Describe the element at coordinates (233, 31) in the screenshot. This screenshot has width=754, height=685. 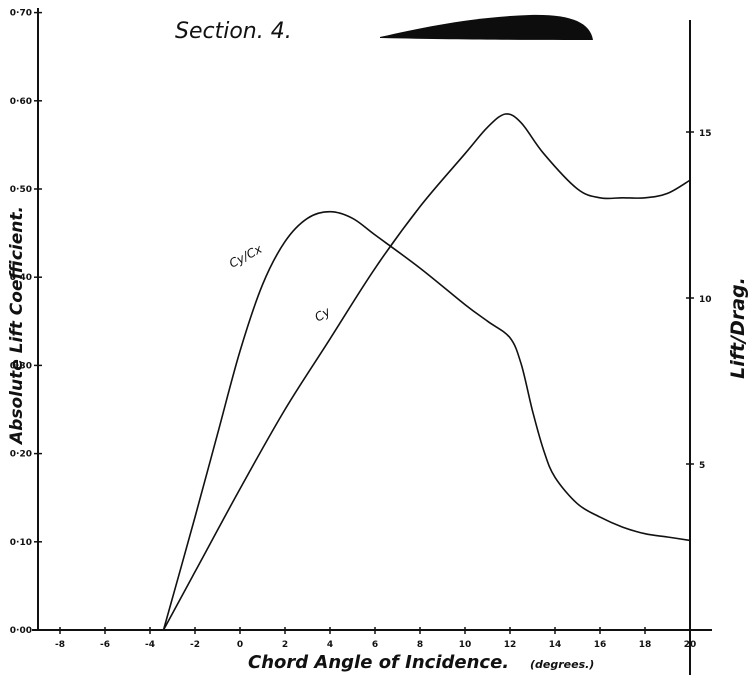
I see `chart-title: Section. 4.` at that location.